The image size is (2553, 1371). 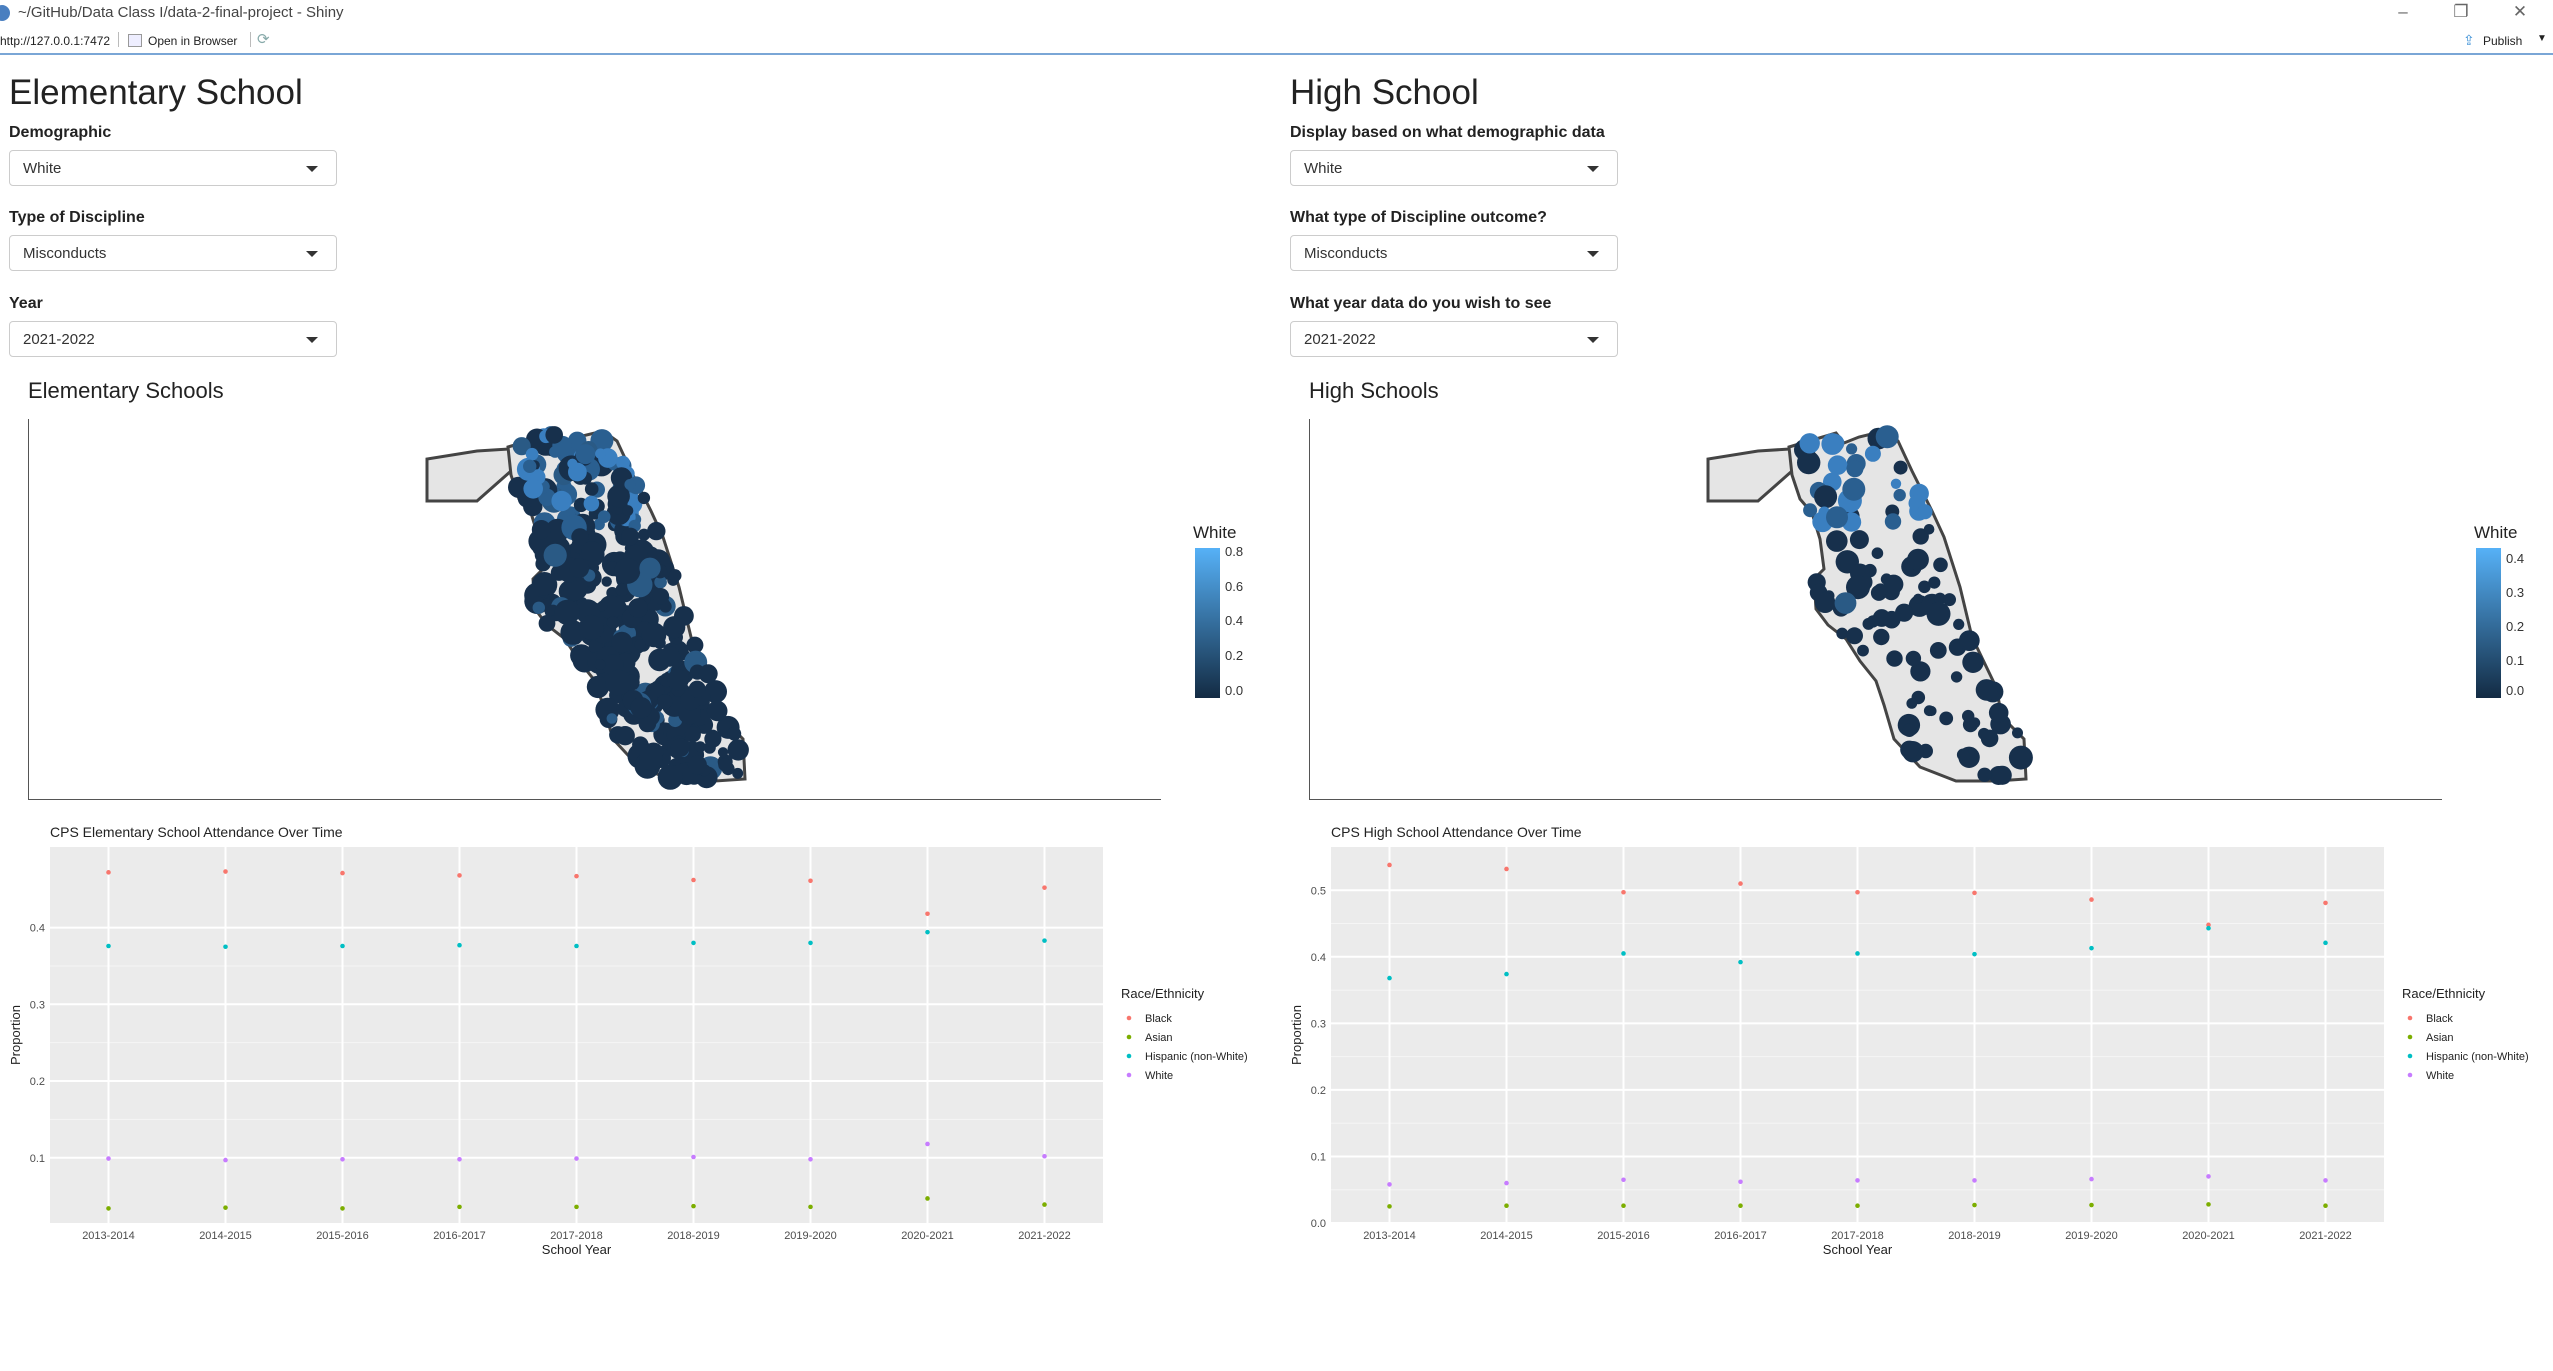 I want to click on chart-title: CPS High School Attendance Over Time, so click(x=1456, y=832).